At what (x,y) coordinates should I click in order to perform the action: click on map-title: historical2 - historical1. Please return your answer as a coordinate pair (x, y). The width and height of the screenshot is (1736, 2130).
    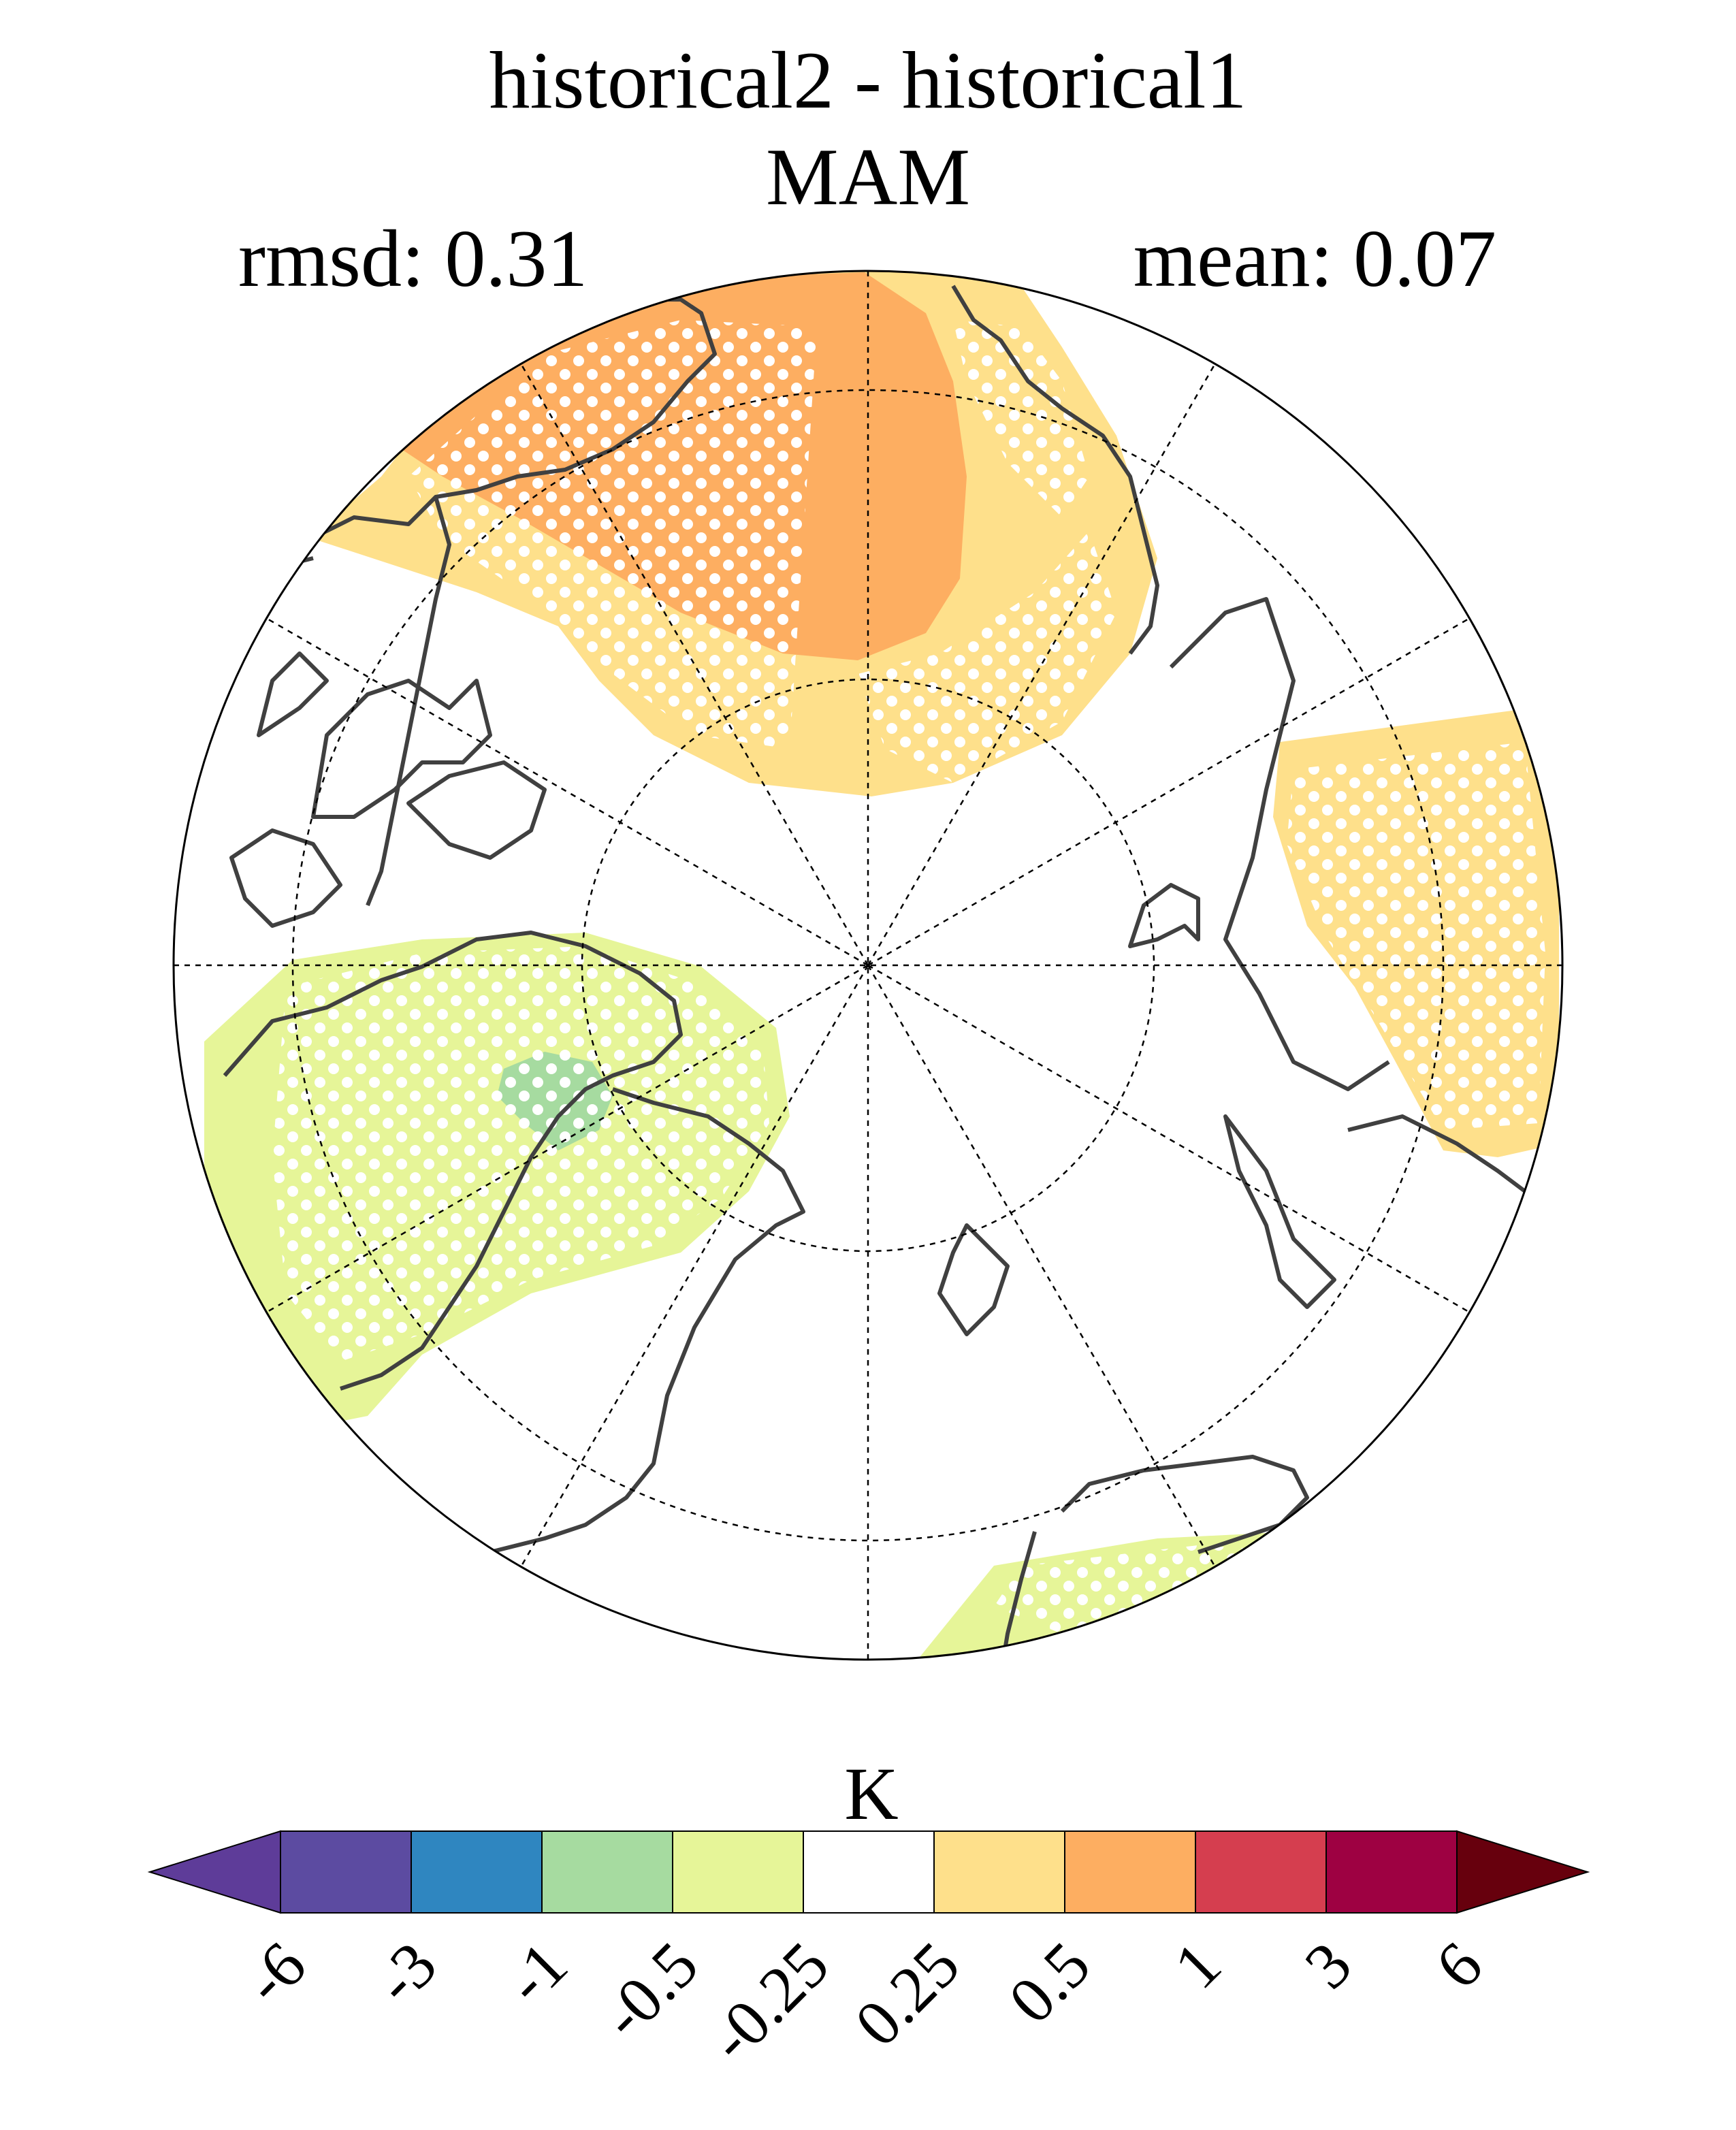
    Looking at the image, I should click on (868, 80).